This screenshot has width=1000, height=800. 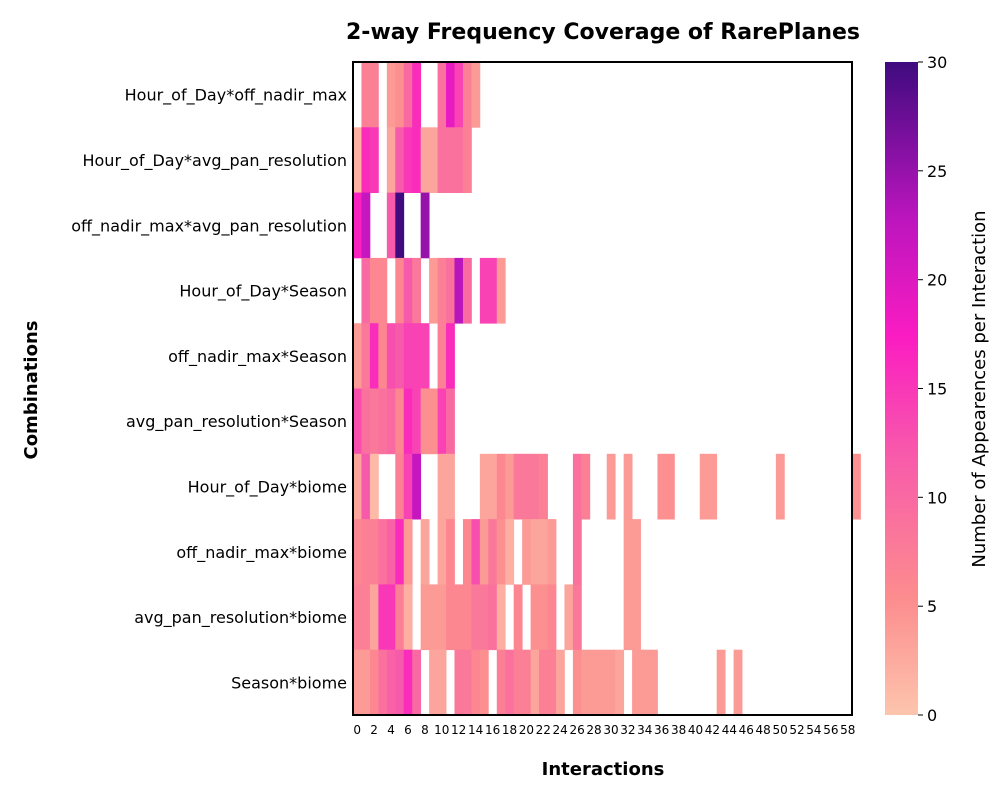 I want to click on x-tick-label: 8, so click(x=425, y=730).